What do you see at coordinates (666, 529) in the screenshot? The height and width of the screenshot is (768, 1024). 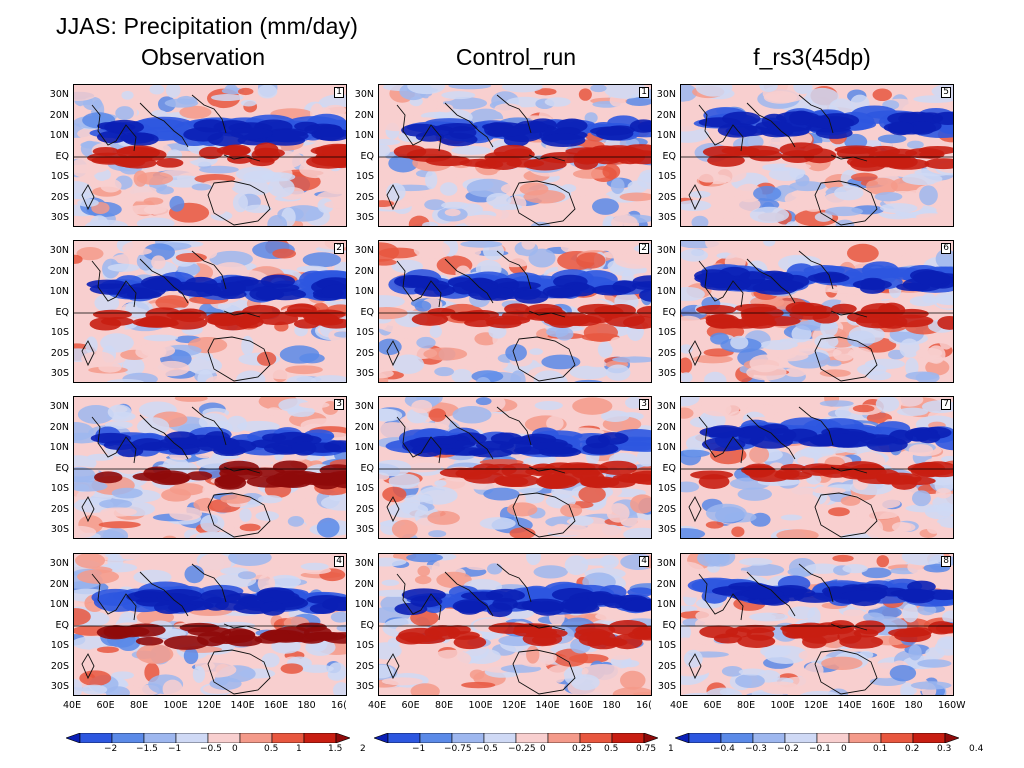 I see `lat-tick-label: 30S` at bounding box center [666, 529].